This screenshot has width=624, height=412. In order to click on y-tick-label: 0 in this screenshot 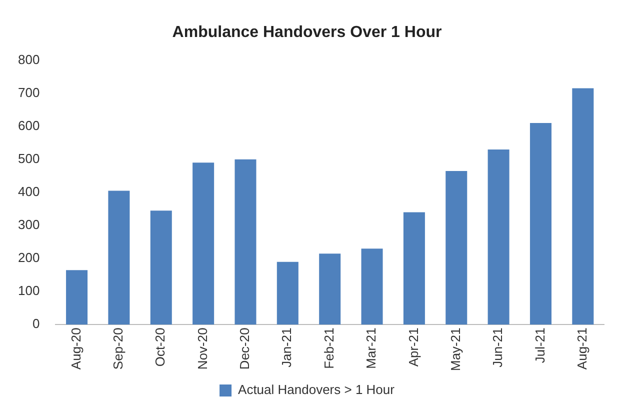, I will do `click(36, 324)`.